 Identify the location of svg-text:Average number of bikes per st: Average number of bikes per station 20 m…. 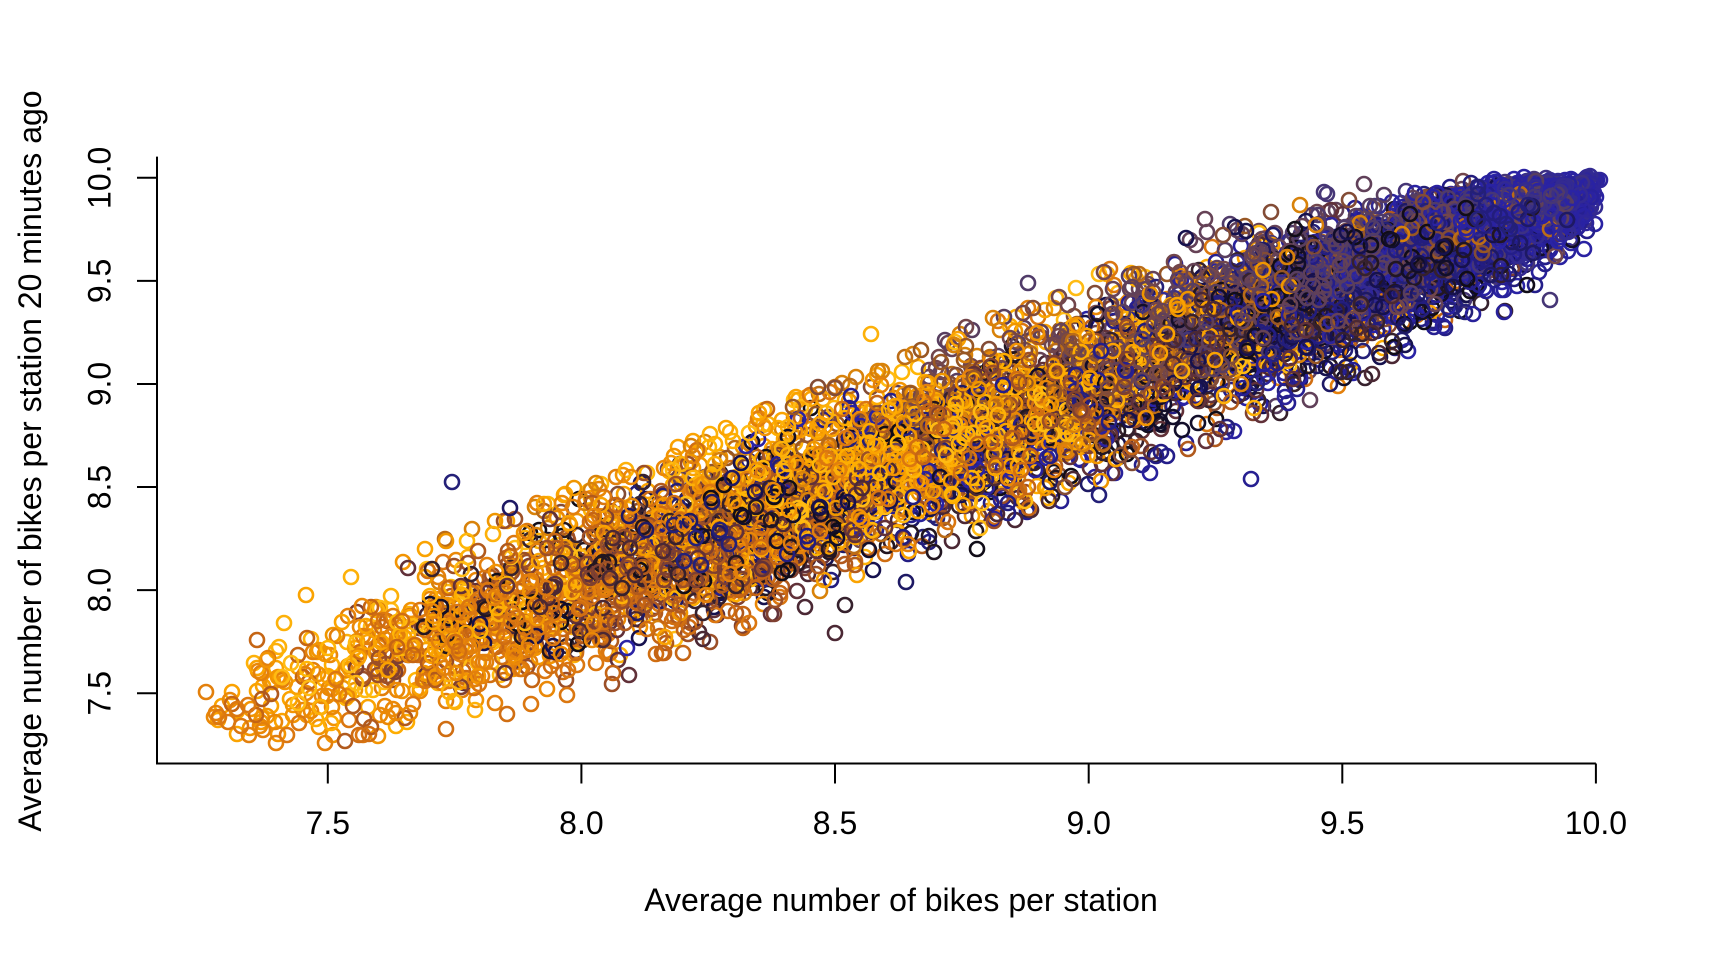
(30, 460).